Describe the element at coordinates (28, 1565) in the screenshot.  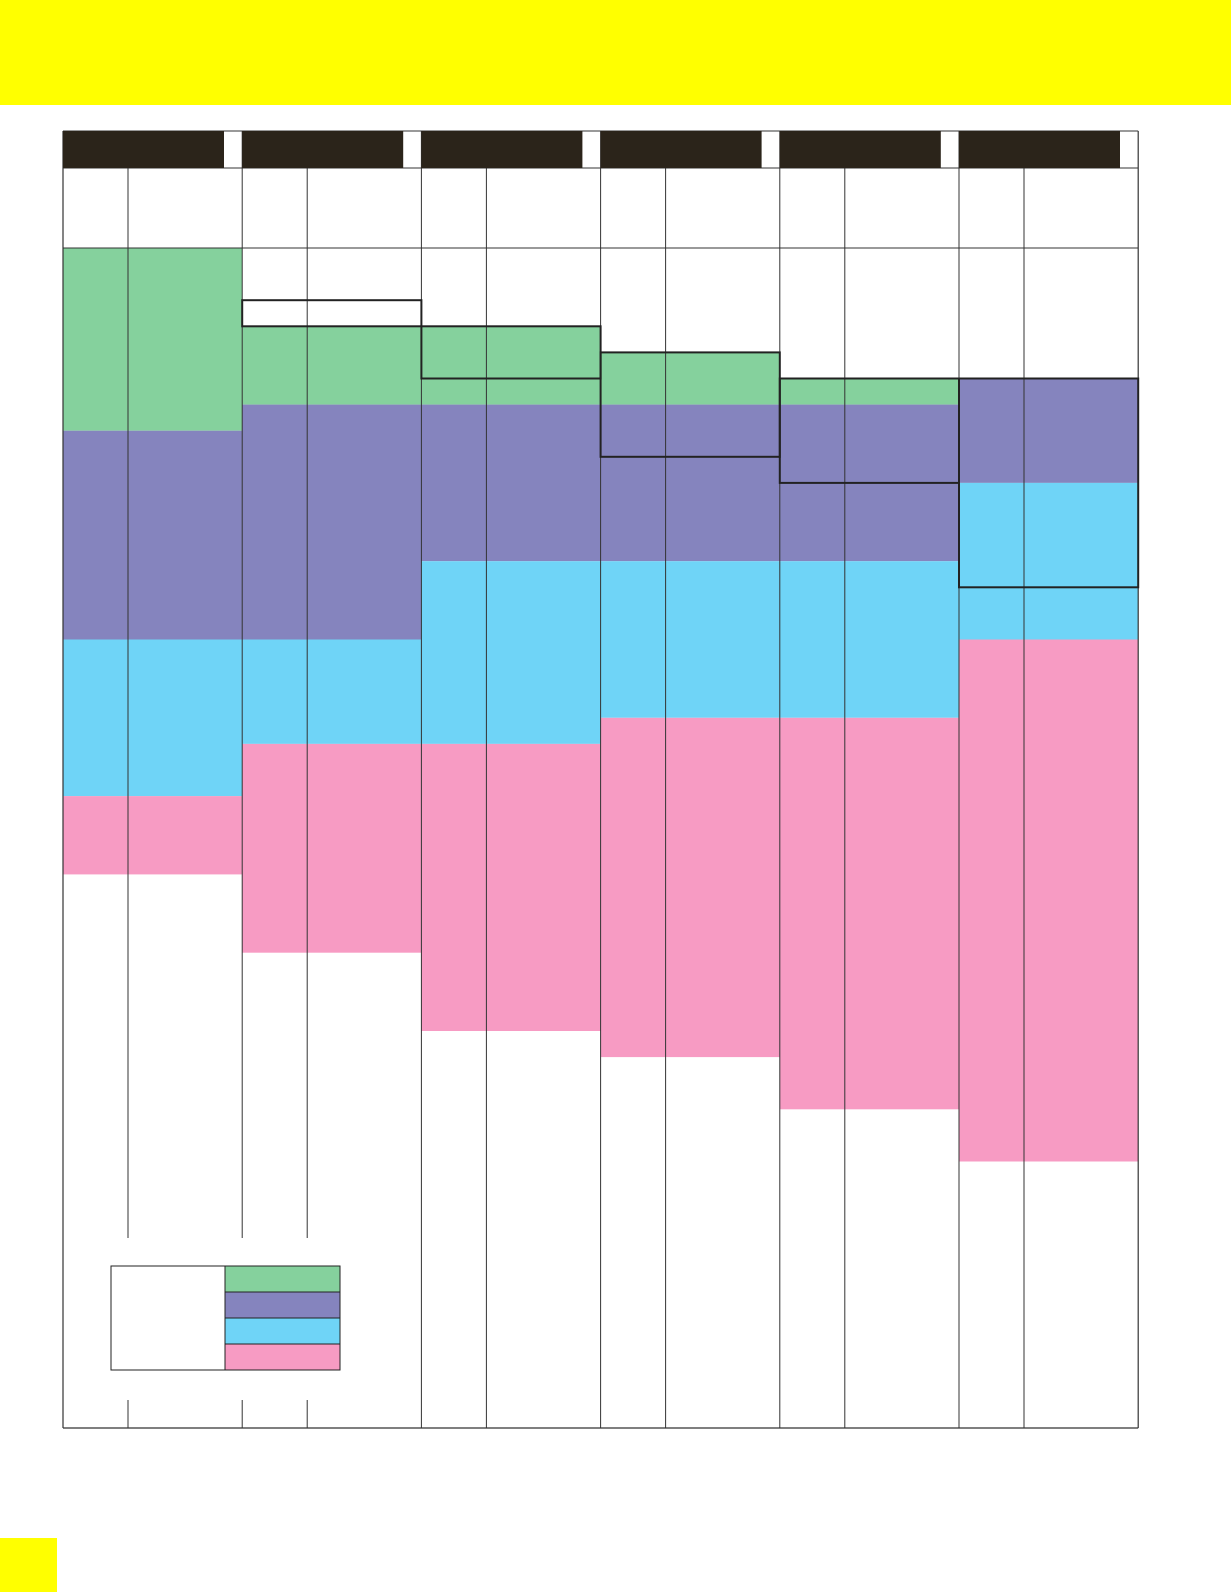
I see `corner-tab` at that location.